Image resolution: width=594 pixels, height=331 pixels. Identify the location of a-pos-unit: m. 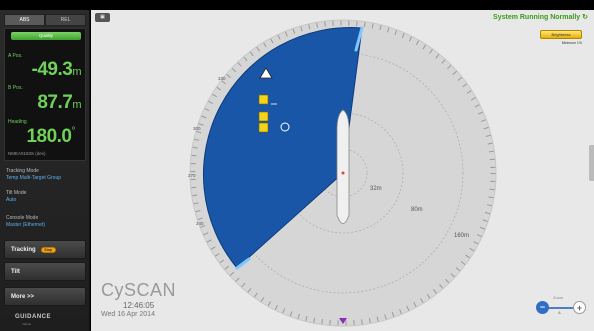
(76, 72).